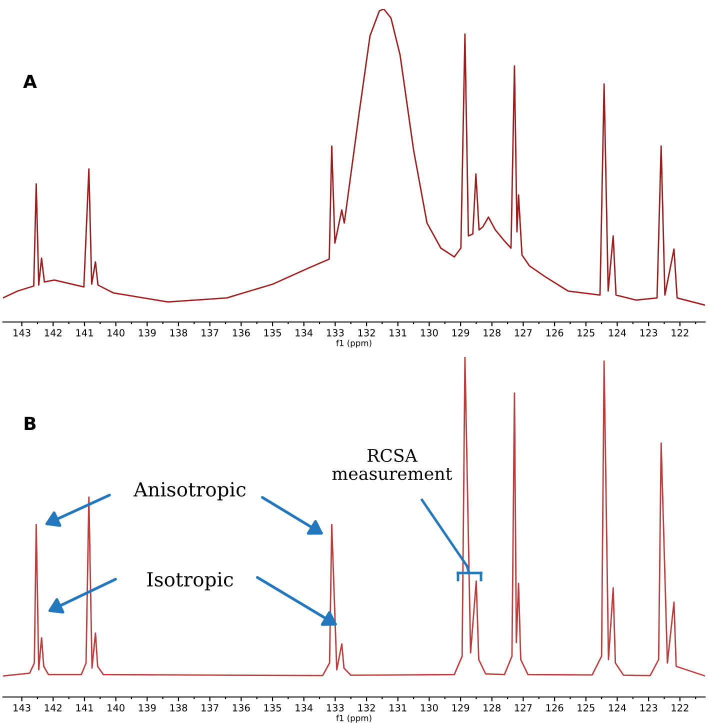 This screenshot has width=709, height=723. I want to click on annotation: A, so click(30, 81).